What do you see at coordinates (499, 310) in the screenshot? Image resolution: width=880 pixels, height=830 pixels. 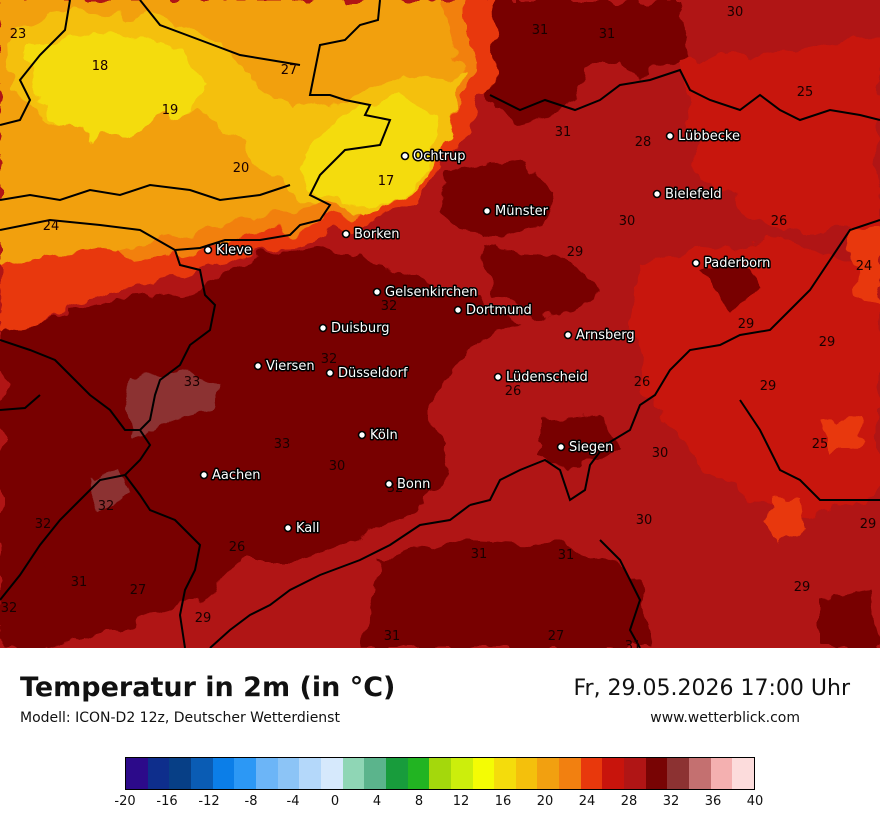 I see `city-label: Dortmund` at bounding box center [499, 310].